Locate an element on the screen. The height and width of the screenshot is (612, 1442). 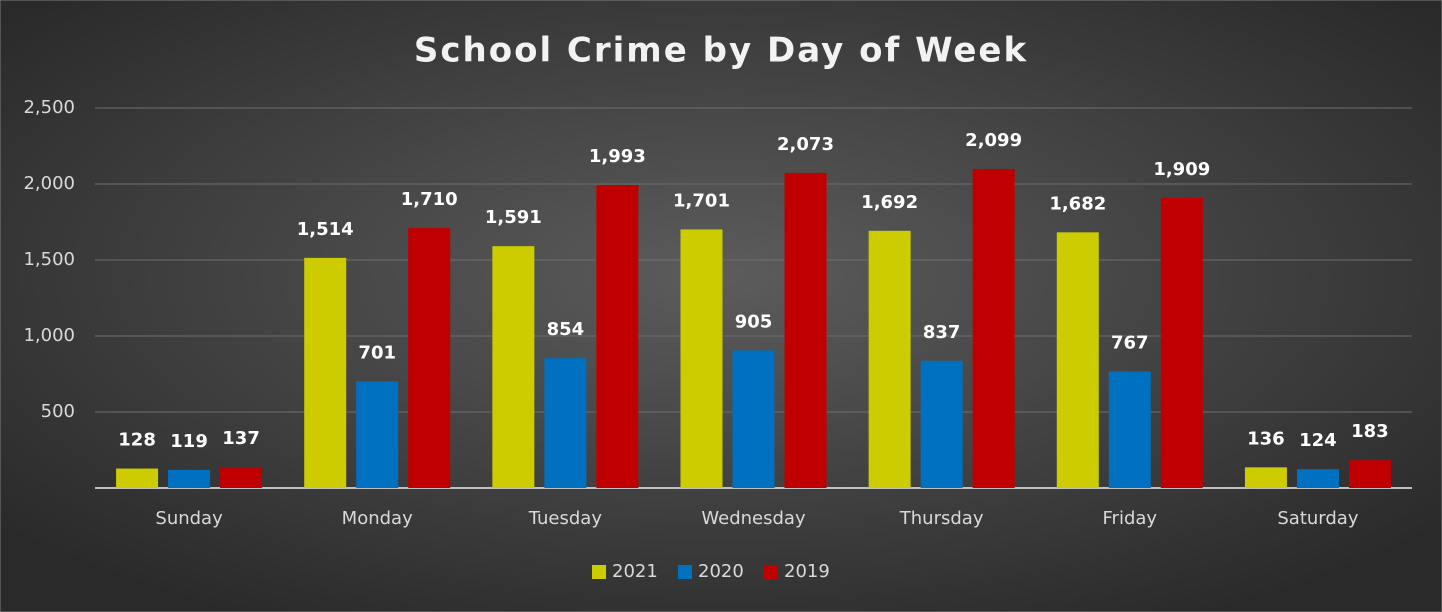
y-tick-label: 1,000 is located at coordinates (49, 335).